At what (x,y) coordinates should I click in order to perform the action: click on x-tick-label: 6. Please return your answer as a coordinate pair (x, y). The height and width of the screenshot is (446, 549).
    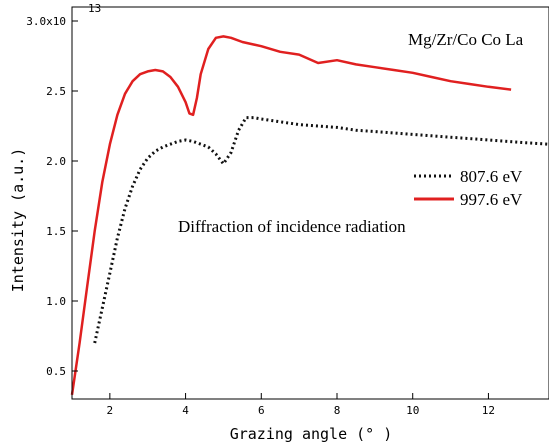
    Looking at the image, I should click on (261, 410).